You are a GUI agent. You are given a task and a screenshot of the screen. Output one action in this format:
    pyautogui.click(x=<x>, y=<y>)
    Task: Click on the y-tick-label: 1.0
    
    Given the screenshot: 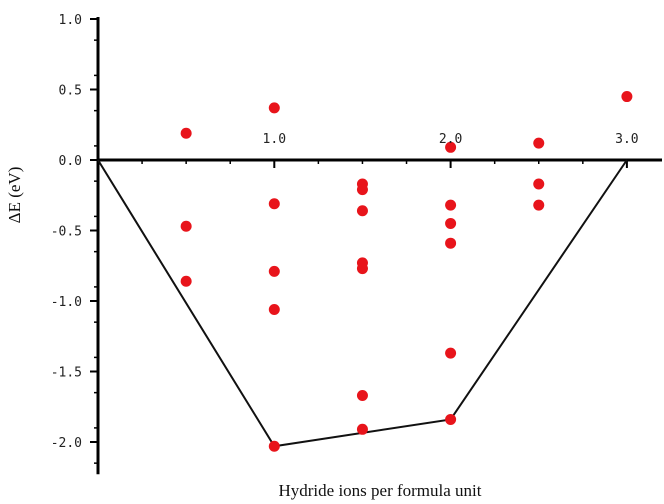 What is the action you would take?
    pyautogui.click(x=70, y=20)
    